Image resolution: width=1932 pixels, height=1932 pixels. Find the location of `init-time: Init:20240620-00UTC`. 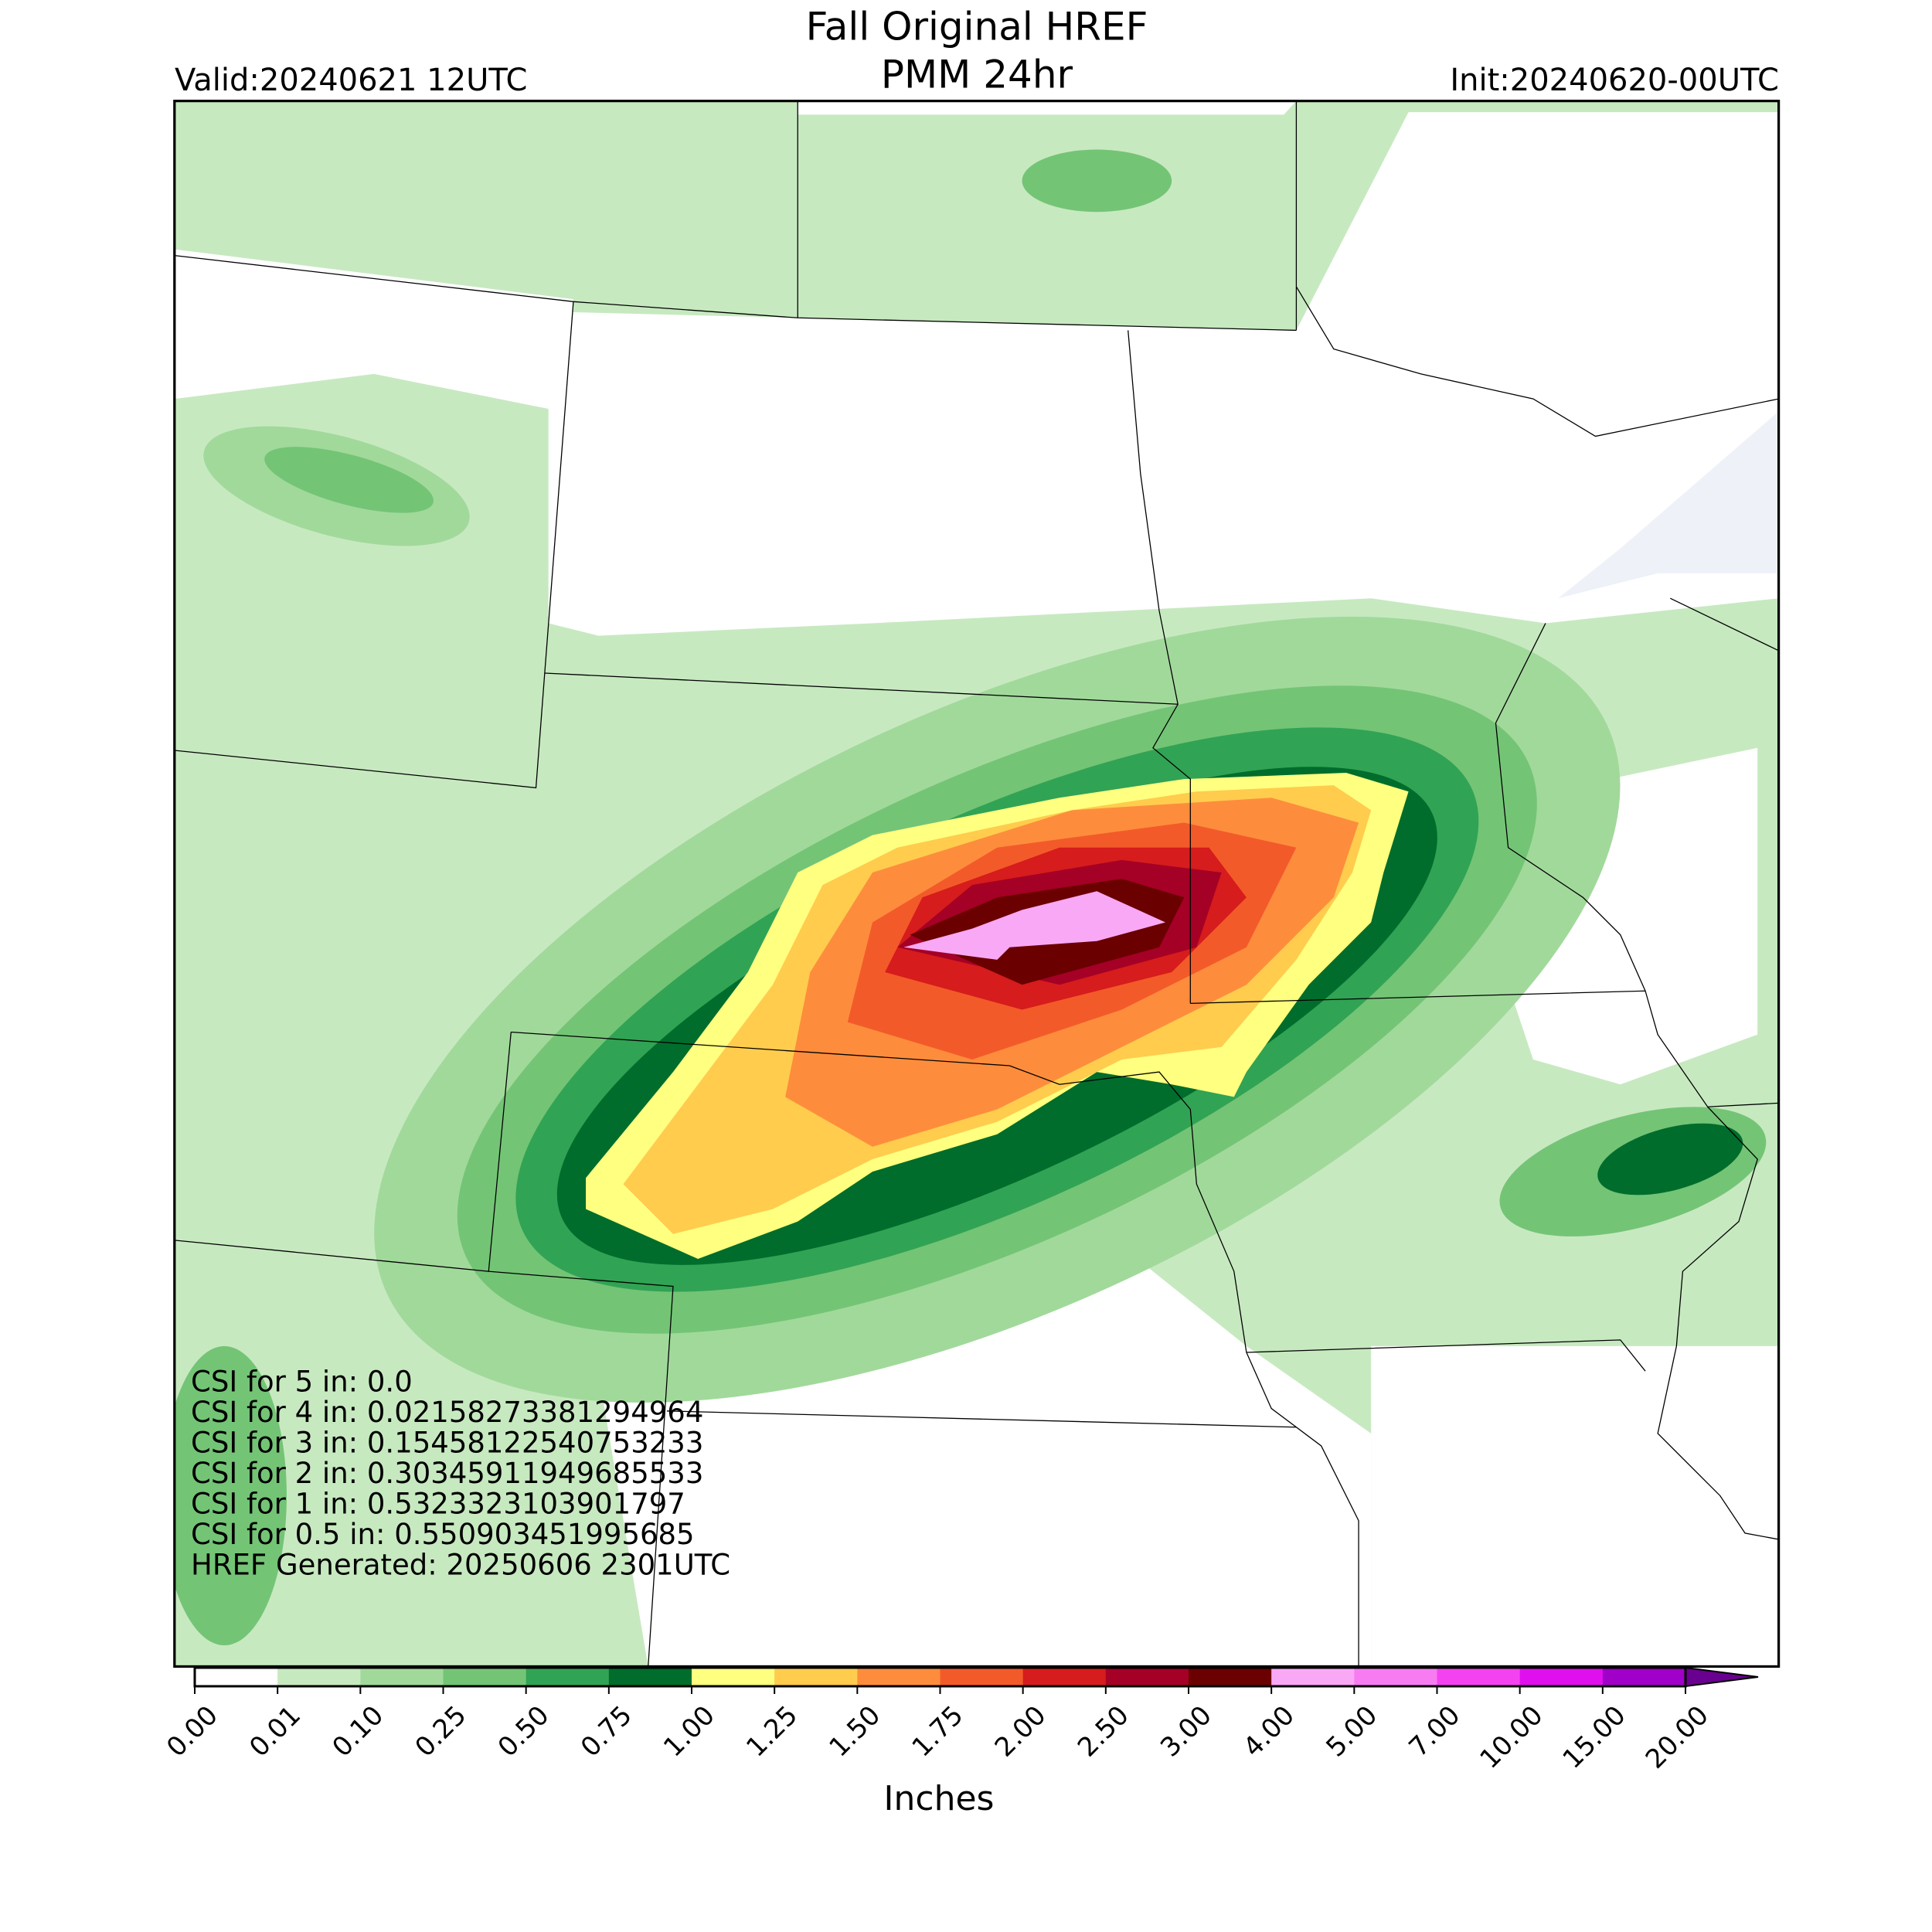

init-time: Init:20240620-00UTC is located at coordinates (1614, 81).